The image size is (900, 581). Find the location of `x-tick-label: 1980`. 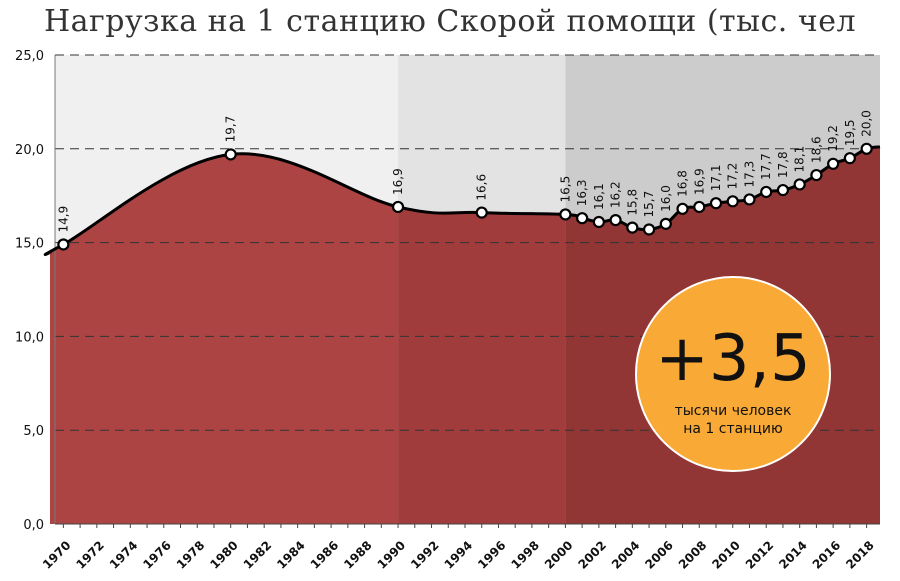

x-tick-label: 1980 is located at coordinates (224, 555).